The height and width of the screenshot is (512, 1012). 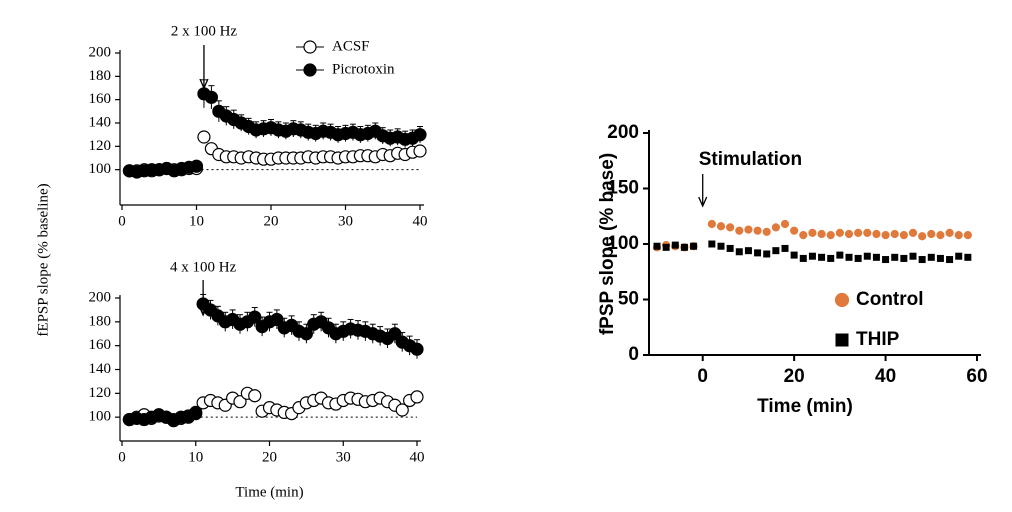 I want to click on legend-label: Picrotoxin, so click(x=363, y=69).